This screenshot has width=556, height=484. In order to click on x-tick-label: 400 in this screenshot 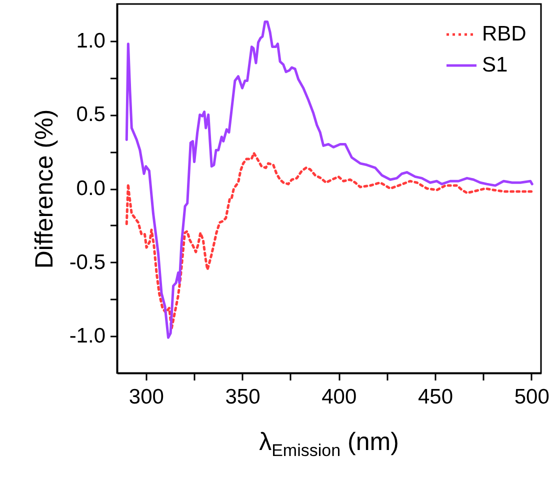, I will do `click(339, 397)`.